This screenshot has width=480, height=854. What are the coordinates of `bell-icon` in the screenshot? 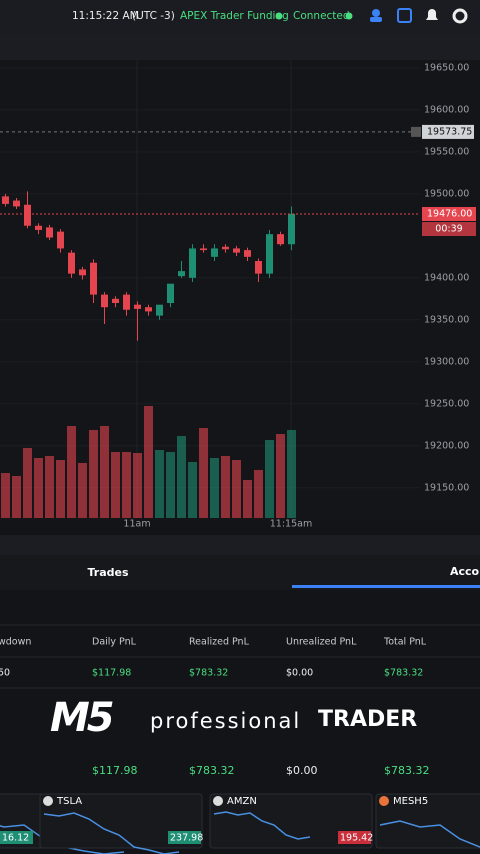 It's located at (432, 14).